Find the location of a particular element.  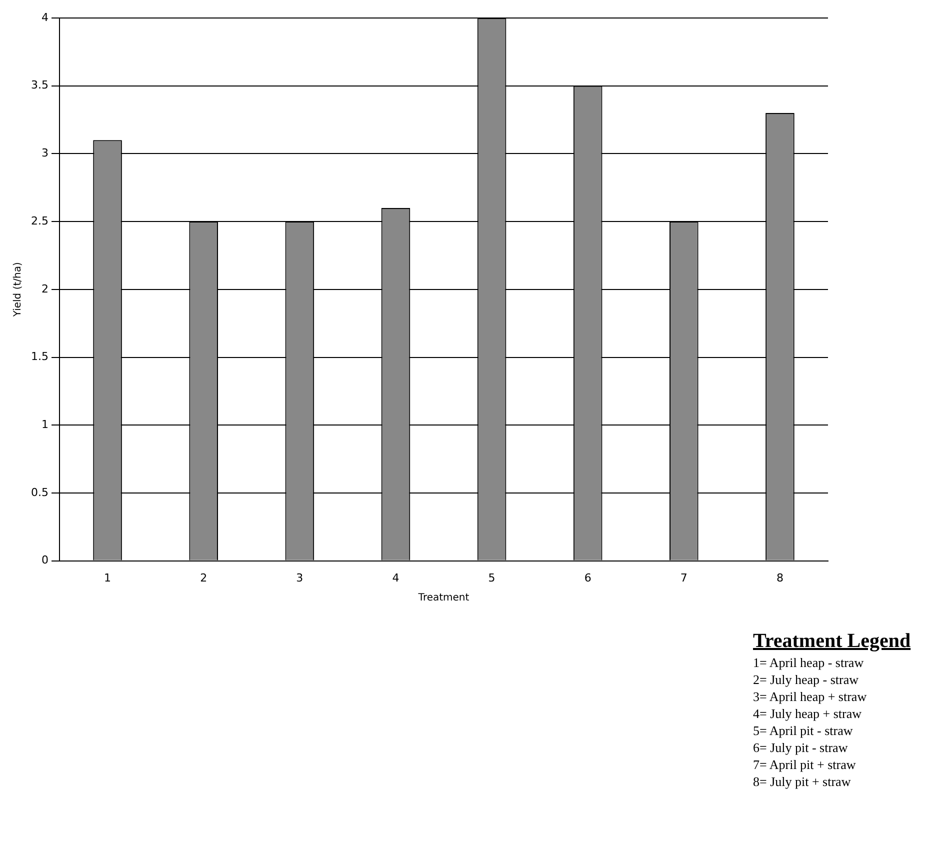

y-tick-label: 3.5 is located at coordinates (39, 85).